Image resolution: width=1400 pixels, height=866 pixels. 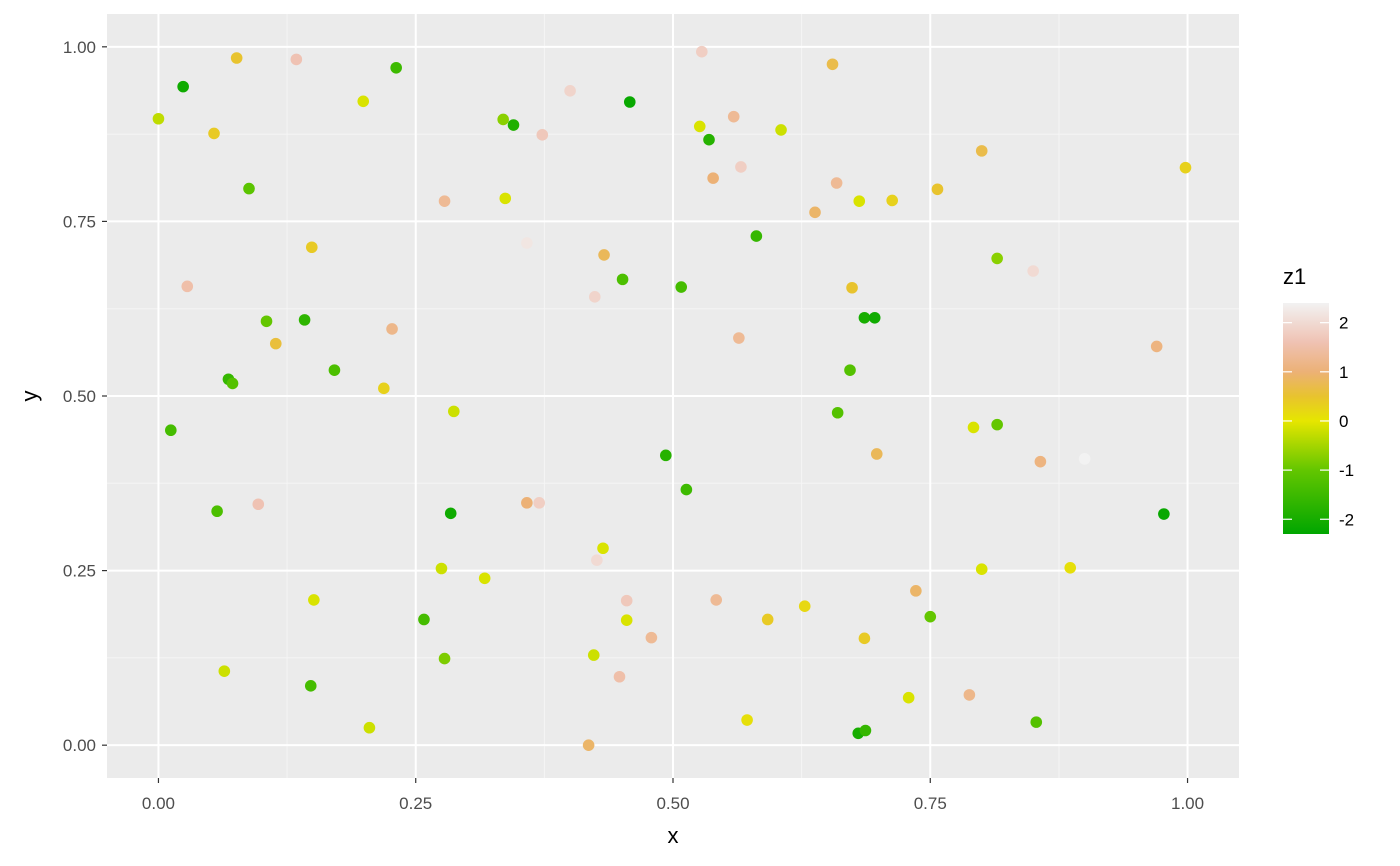 I want to click on y-axis-title: y, so click(x=29, y=396).